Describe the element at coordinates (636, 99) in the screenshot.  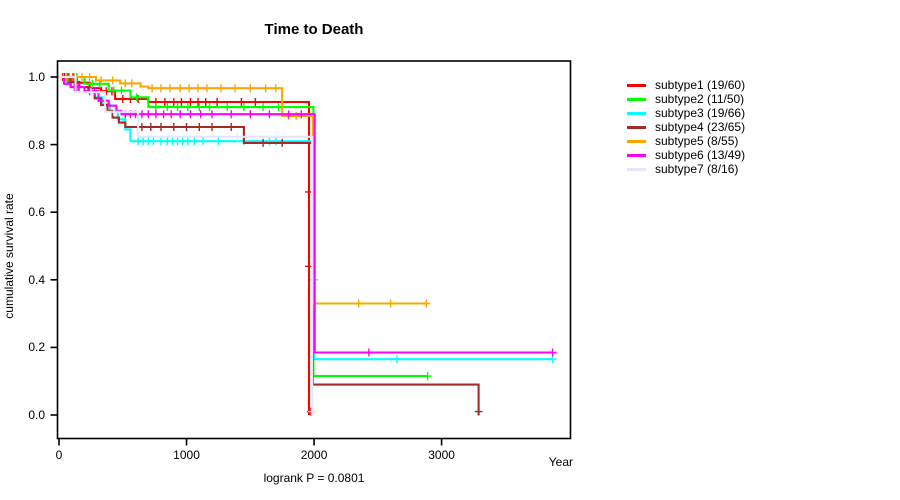
I see `legend-swatch-subtype2` at that location.